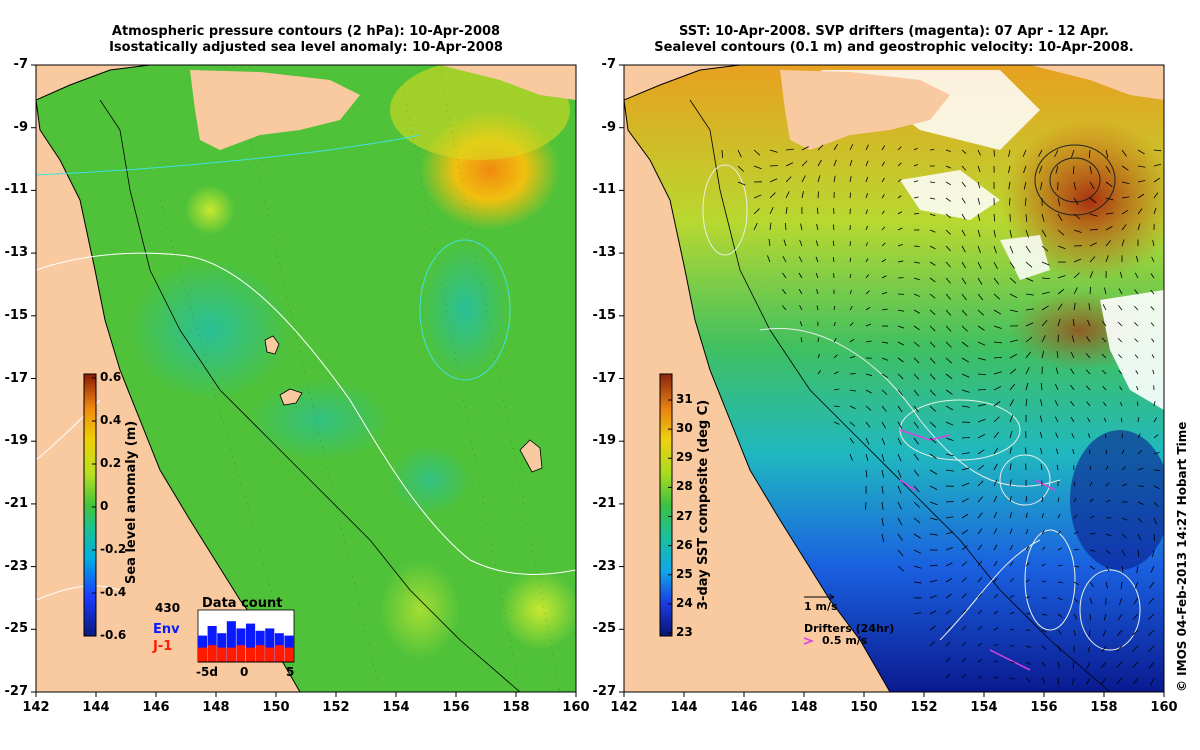  What do you see at coordinates (604, 378) in the screenshot?
I see `y-tick-label: -17` at bounding box center [604, 378].